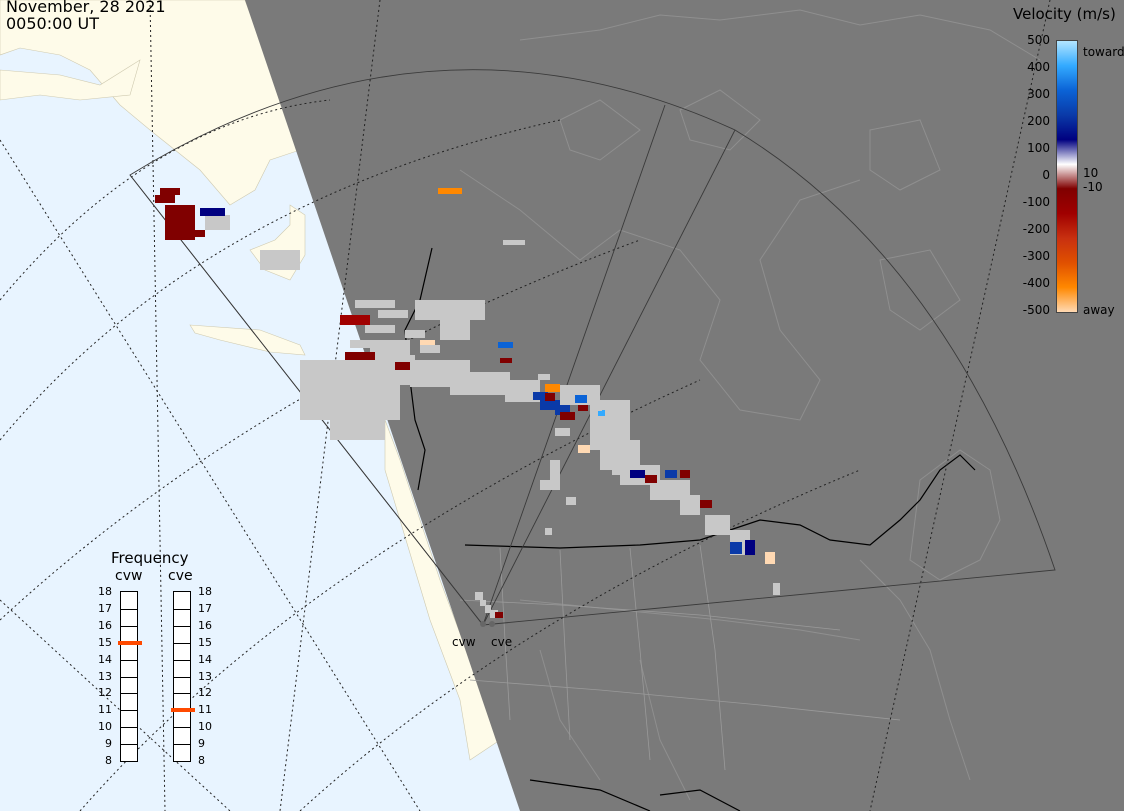  Describe the element at coordinates (680, 657) in the screenshot. I see `state-boundaries` at that location.